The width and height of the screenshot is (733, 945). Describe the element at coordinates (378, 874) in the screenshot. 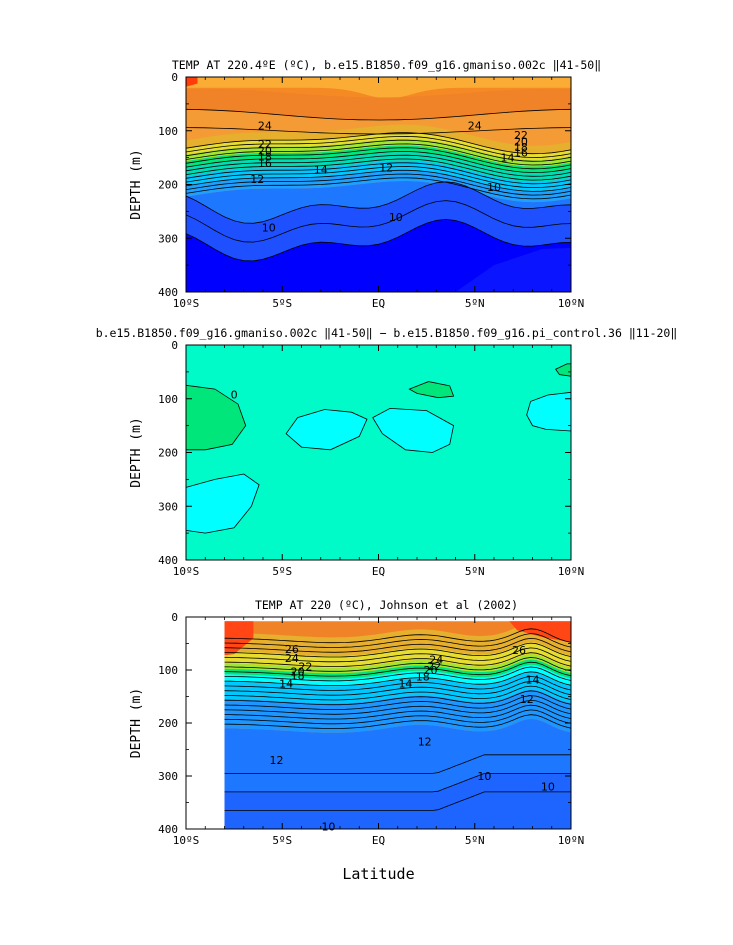

I see `x-axis-label: Latitude` at that location.